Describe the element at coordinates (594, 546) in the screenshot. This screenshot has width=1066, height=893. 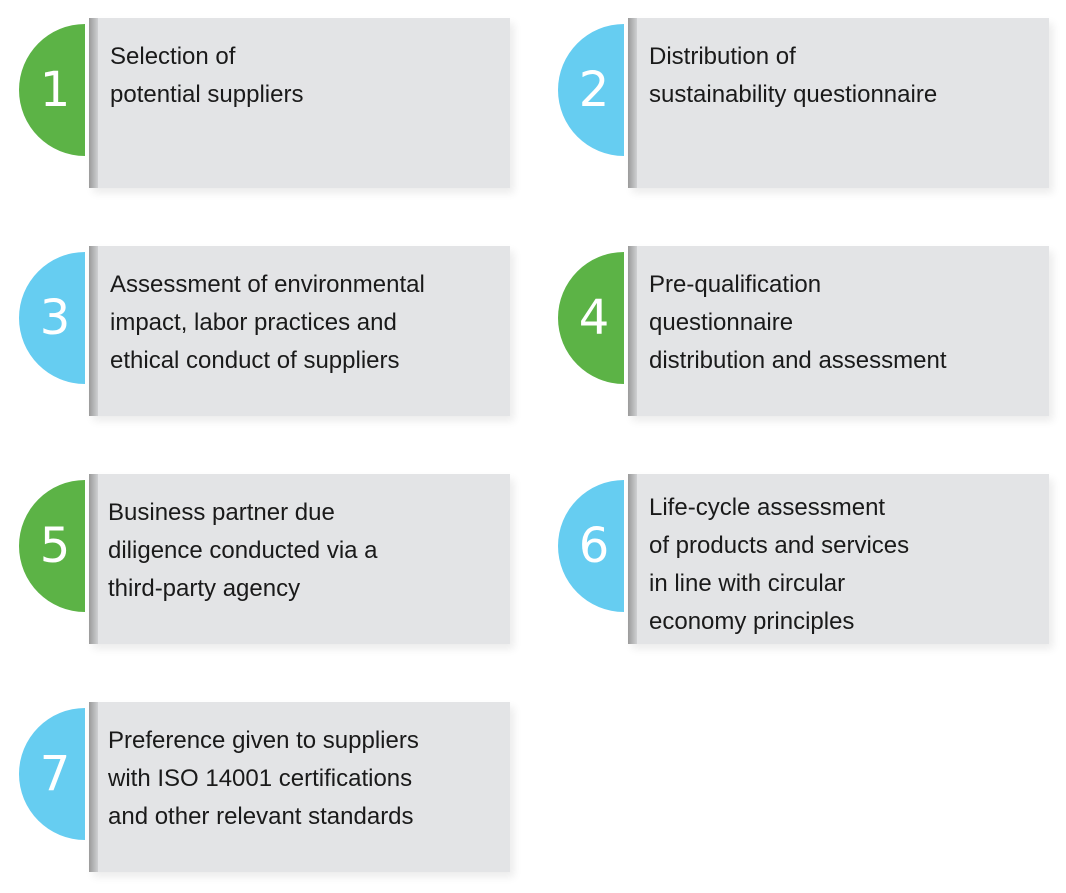
I see `step-number: 6` at that location.